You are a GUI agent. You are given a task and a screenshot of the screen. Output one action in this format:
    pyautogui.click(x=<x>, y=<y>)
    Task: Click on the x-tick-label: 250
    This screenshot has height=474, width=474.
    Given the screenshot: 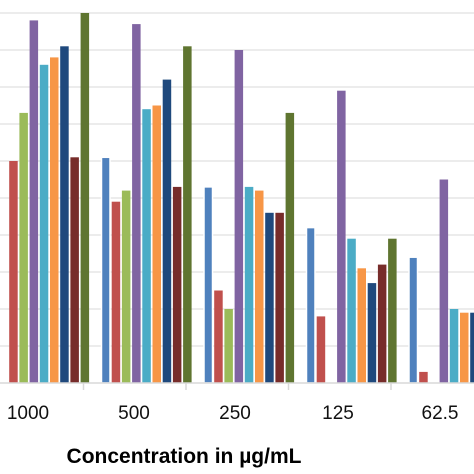 What is the action you would take?
    pyautogui.click(x=235, y=413)
    